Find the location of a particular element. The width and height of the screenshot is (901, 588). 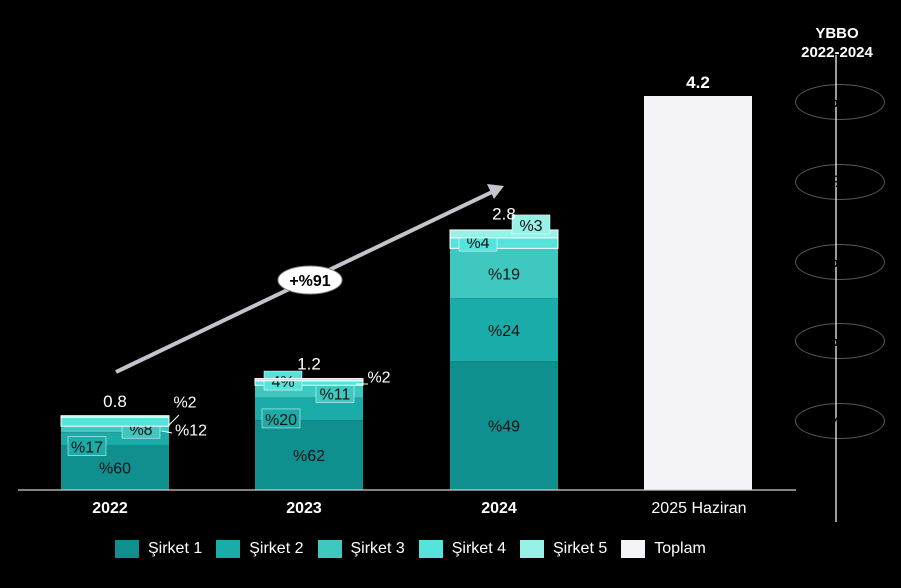

legend-item-company-5: Şirket 5 is located at coordinates (563, 549).